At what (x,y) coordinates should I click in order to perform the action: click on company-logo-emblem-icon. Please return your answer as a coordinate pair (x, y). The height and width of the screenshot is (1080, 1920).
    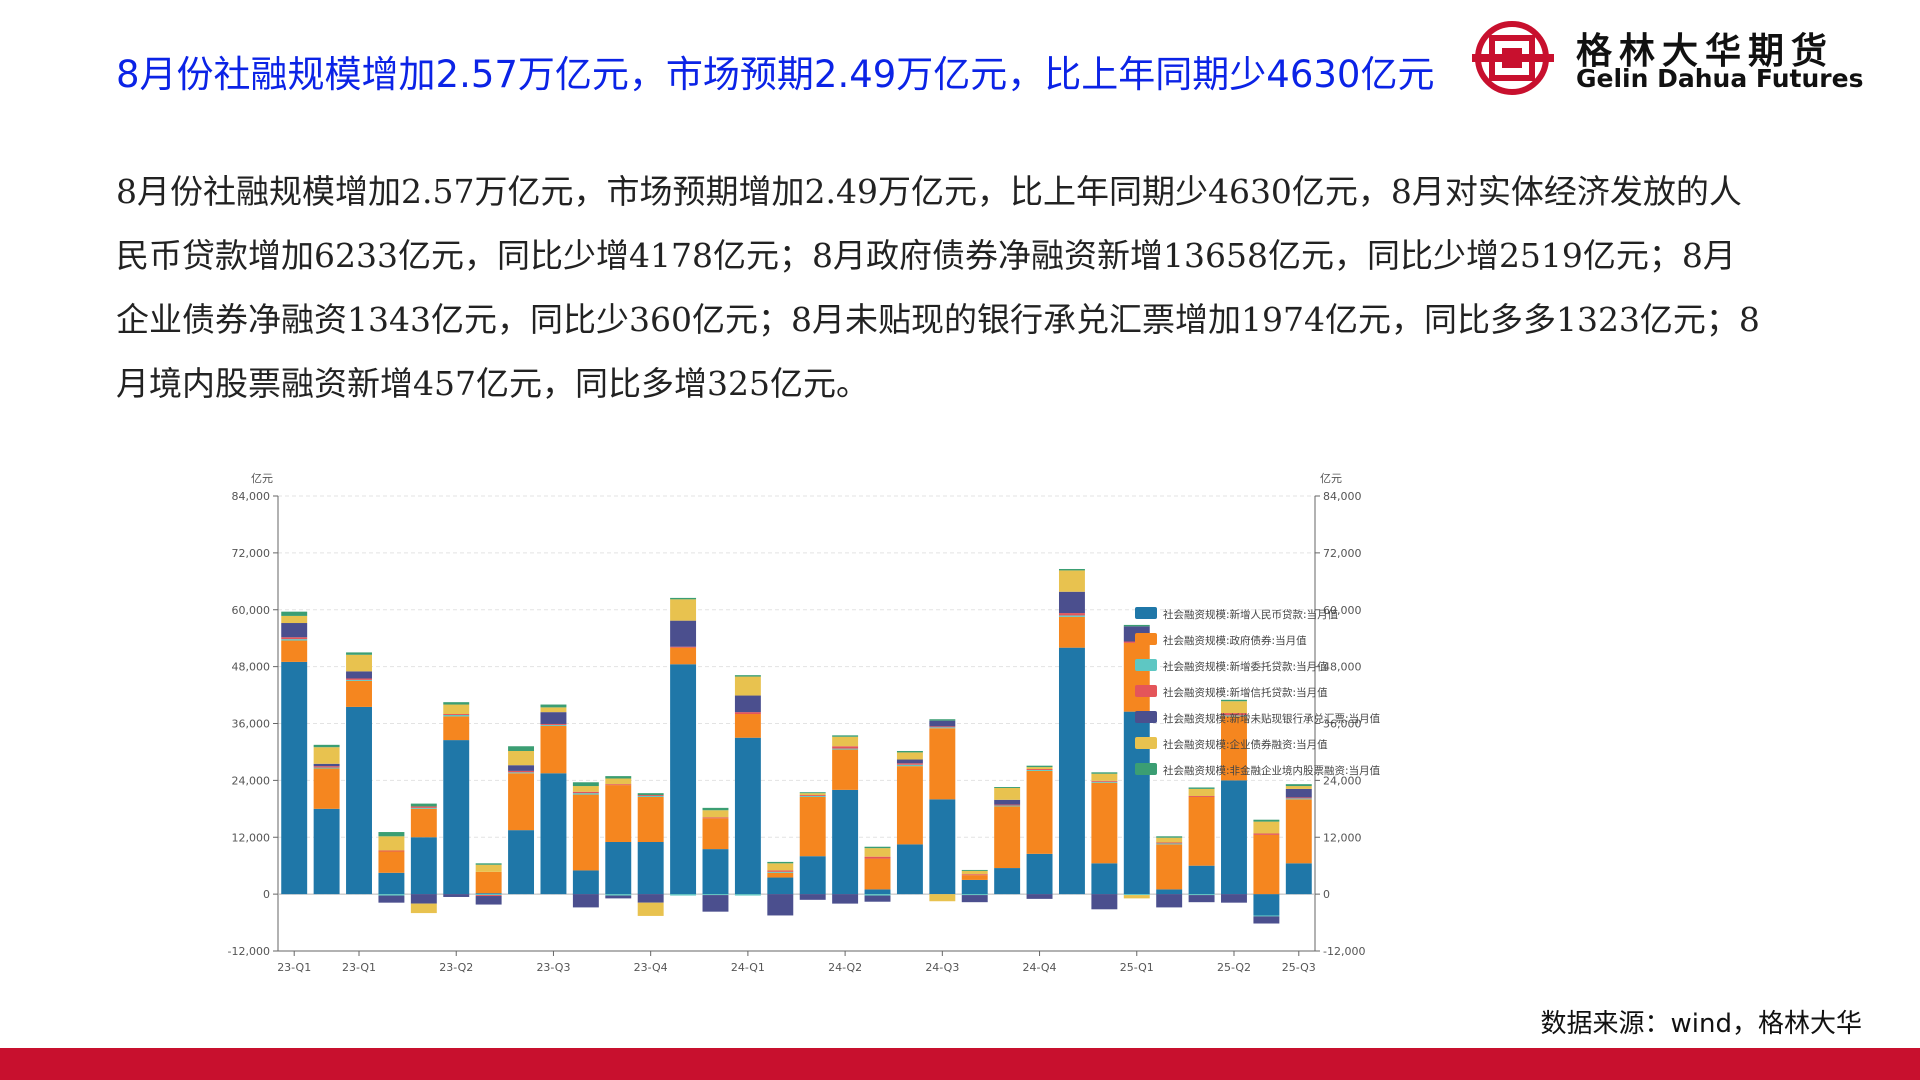
    Looking at the image, I should click on (1513, 58).